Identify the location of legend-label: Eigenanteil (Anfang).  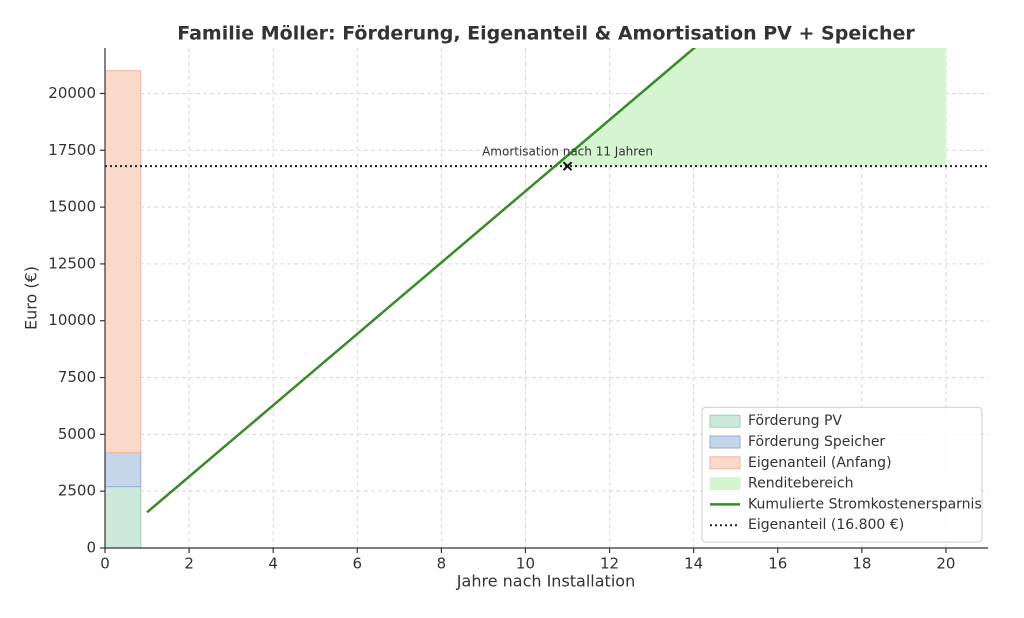
(820, 463).